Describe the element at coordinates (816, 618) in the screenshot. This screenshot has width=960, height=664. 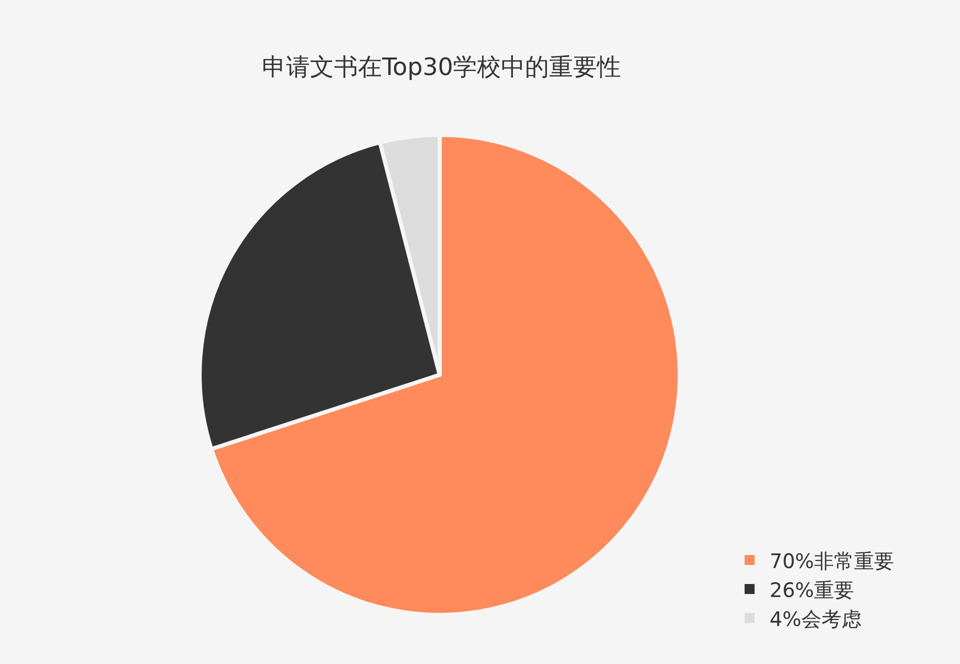
I see `legend-label: 4%会考虑` at that location.